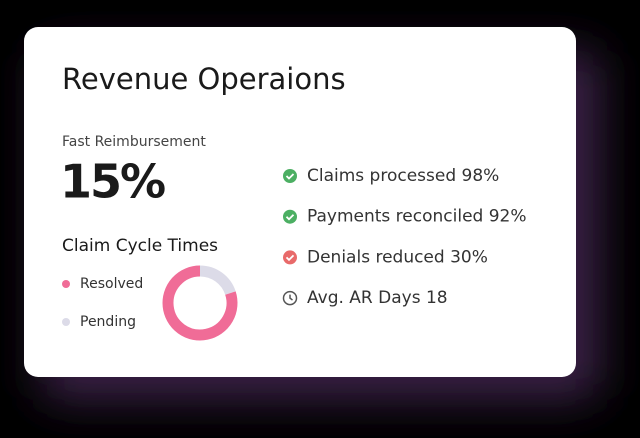 The image size is (640, 438). I want to click on legend-label: Resolved, so click(111, 284).